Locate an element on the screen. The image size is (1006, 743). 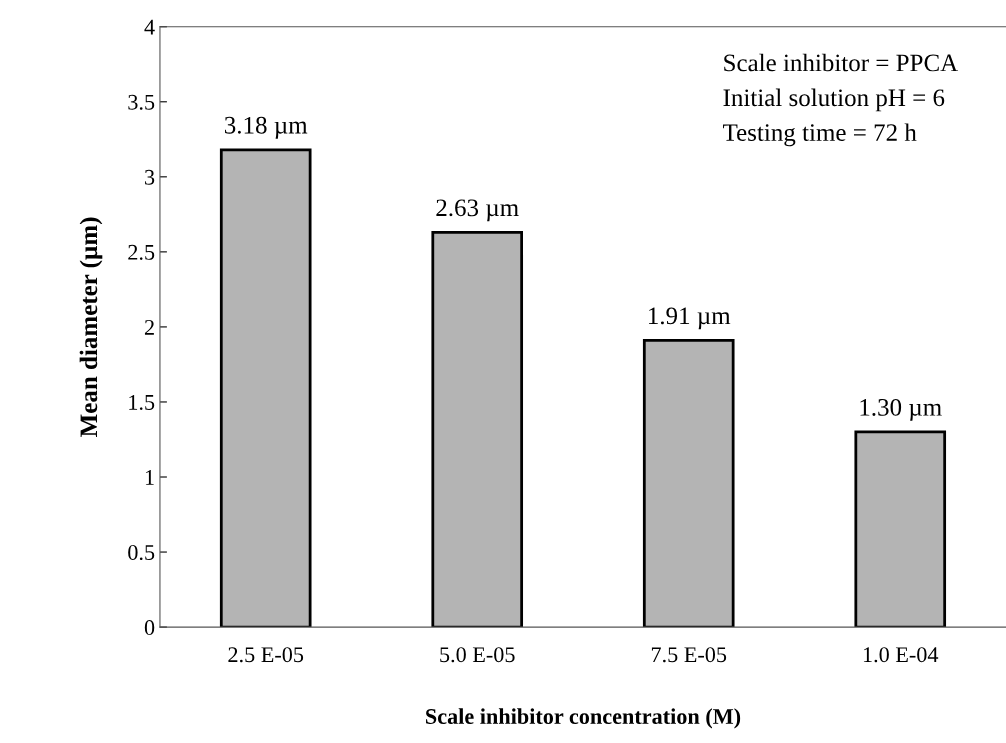
x-tick-label: 2.5 E-05 is located at coordinates (266, 655).